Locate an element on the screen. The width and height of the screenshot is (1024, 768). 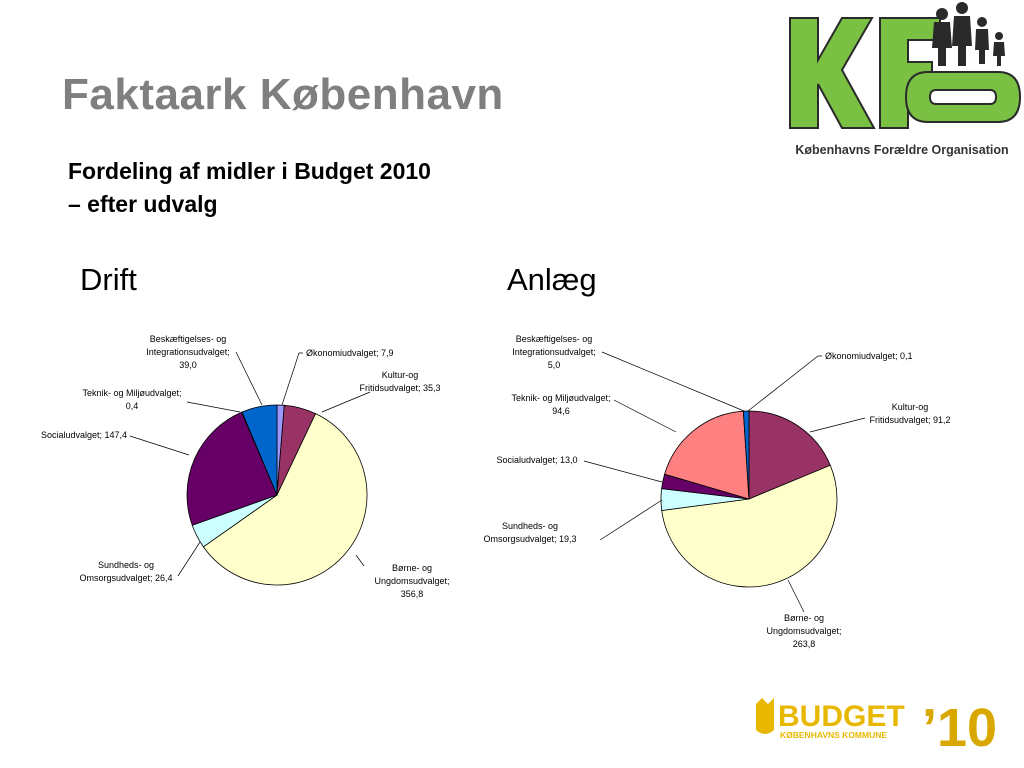
data-label: Kultur-og Fritidsudvalget; 35,3 is located at coordinates (399, 381).